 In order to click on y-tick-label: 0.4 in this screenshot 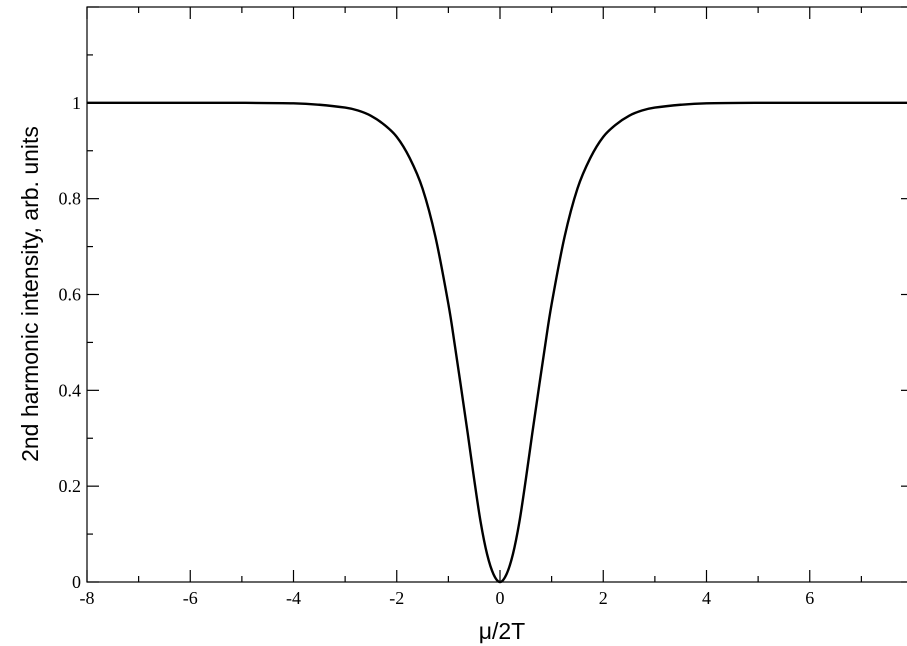, I will do `click(70, 390)`.